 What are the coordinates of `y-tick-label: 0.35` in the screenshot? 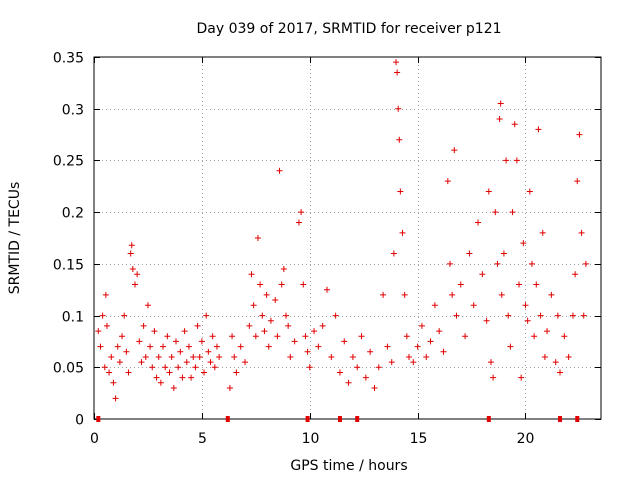 It's located at (68, 59).